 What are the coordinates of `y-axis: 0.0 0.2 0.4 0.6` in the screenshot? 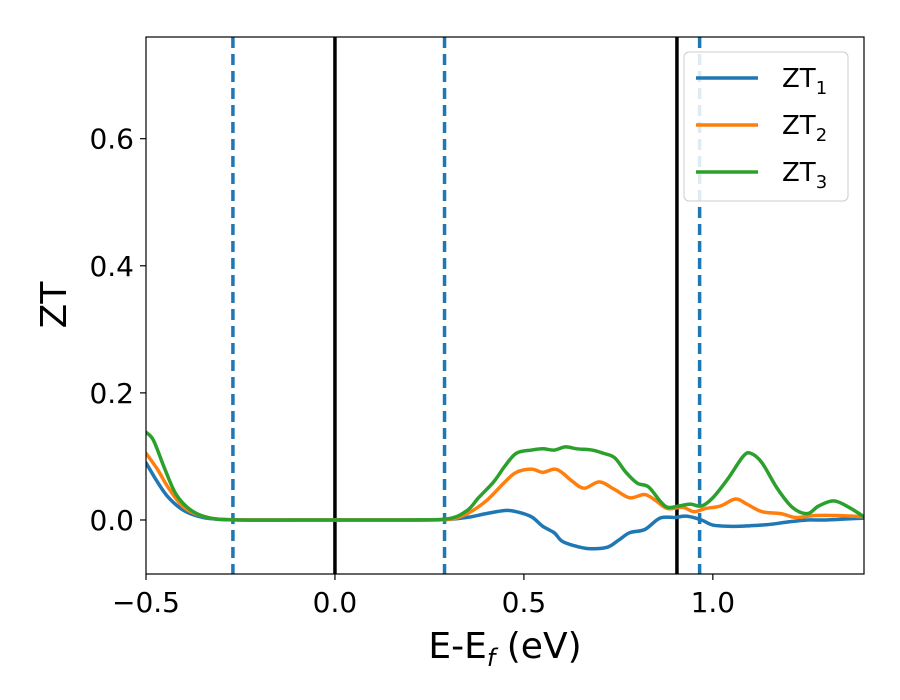 It's located at (117, 330).